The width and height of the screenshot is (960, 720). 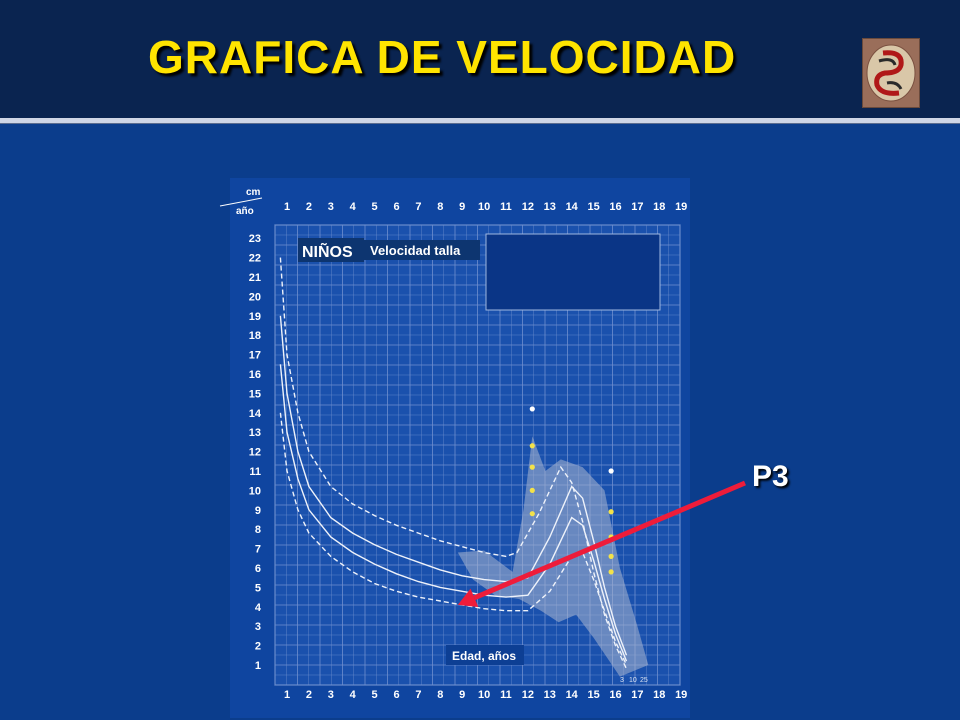 What do you see at coordinates (255, 433) in the screenshot?
I see `y-tick-label: 13` at bounding box center [255, 433].